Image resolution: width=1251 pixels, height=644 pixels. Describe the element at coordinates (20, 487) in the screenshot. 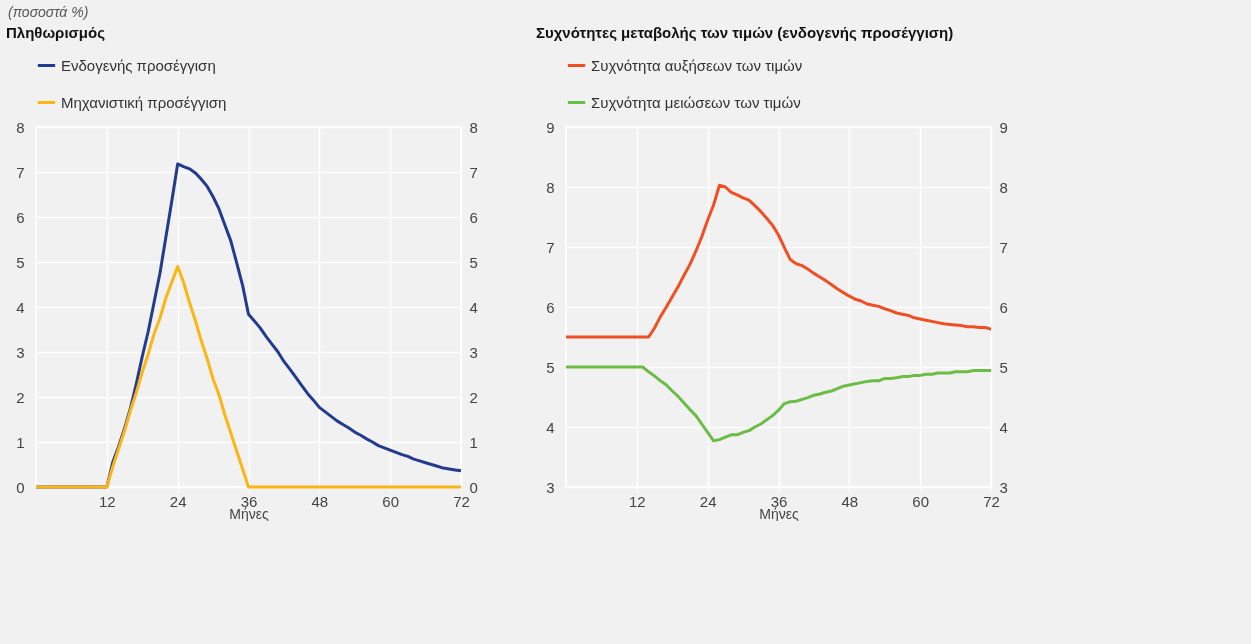

I see `y-tick-label: 0` at that location.